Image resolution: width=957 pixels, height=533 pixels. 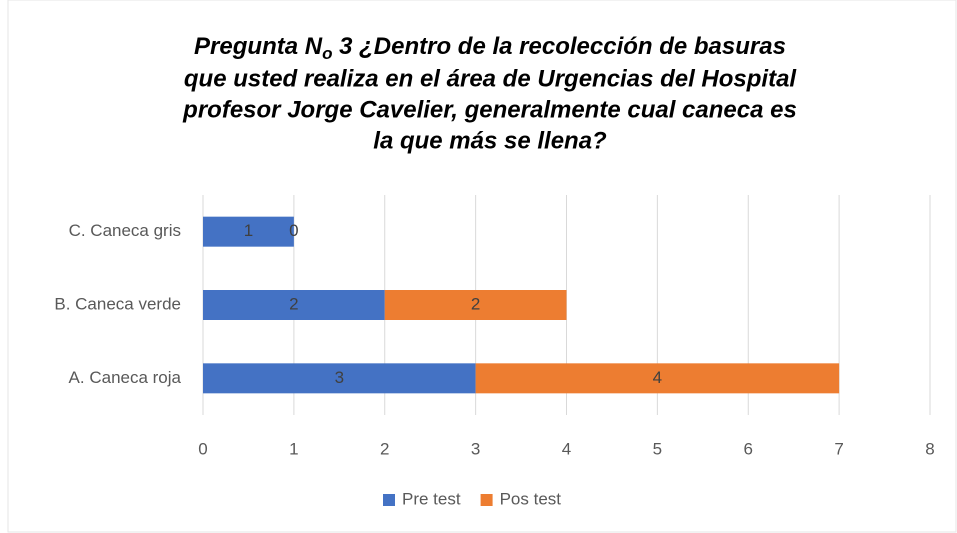 I want to click on legend-label: Pre test, so click(x=431, y=498).